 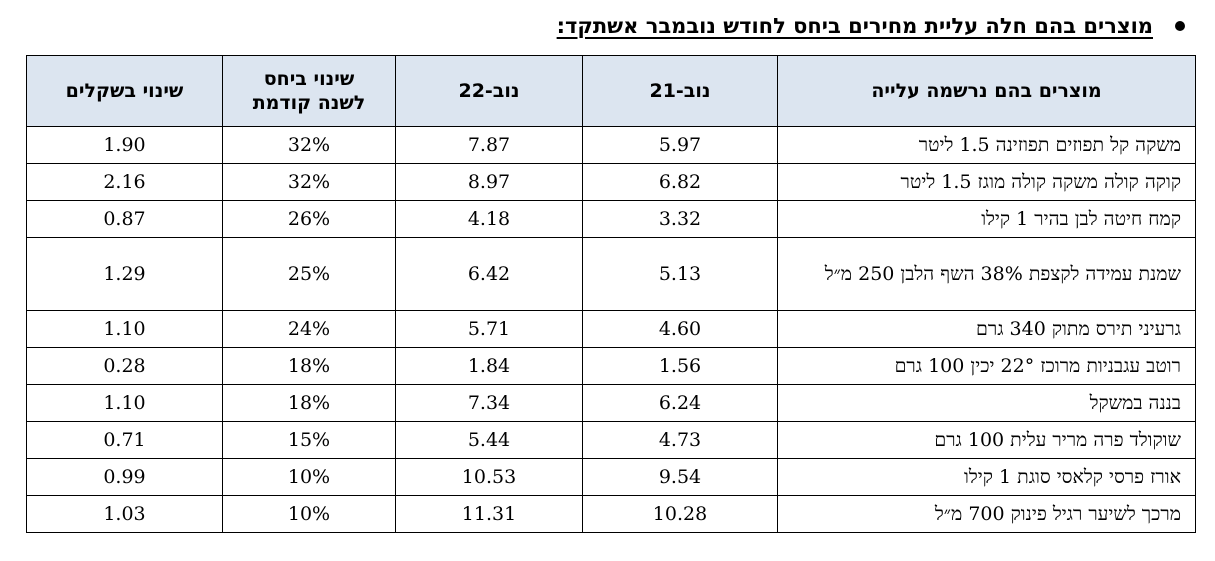 I want to click on nov22-price-cell: 5.44, so click(x=489, y=440).